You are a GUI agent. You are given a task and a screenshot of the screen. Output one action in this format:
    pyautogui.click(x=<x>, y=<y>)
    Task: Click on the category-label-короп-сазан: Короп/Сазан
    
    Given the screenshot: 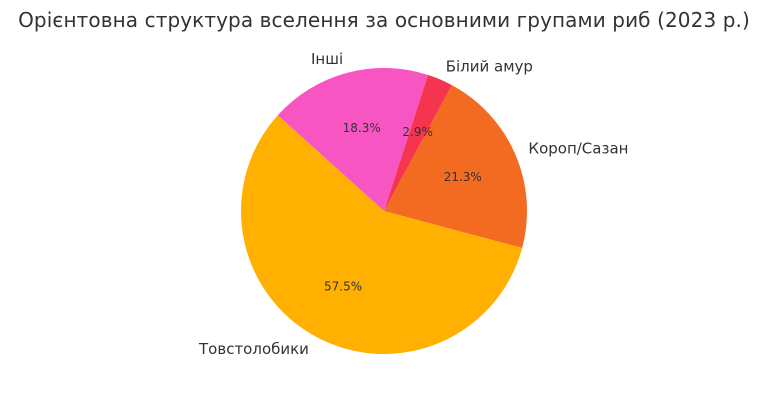 What is the action you would take?
    pyautogui.click(x=578, y=149)
    